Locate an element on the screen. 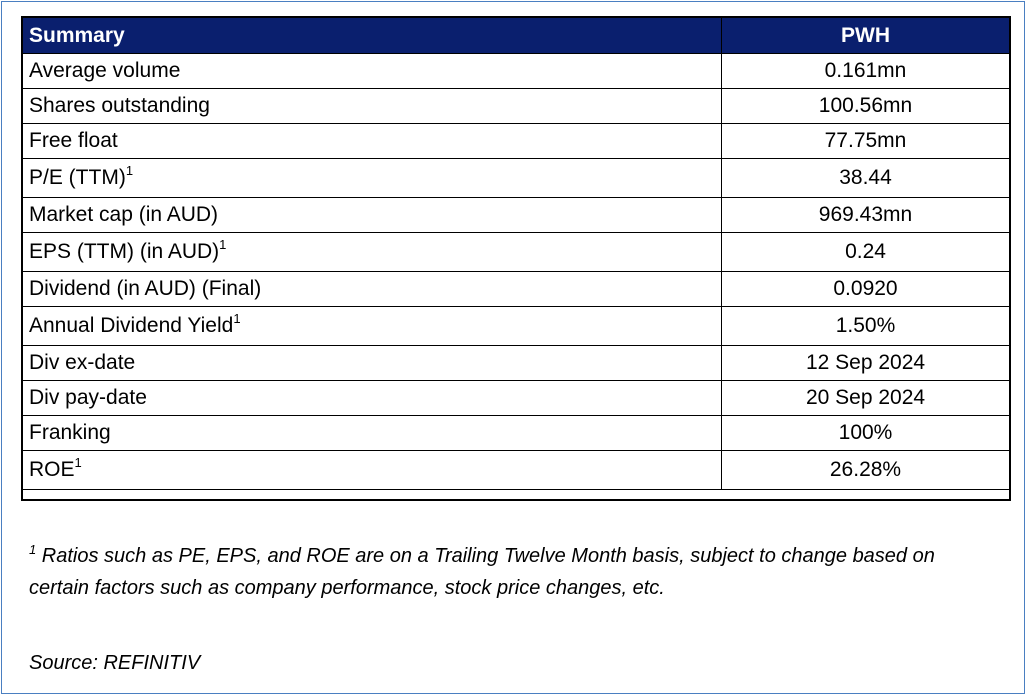 This screenshot has height=697, width=1028. table-row: P/E (TTM)1 38.44 is located at coordinates (516, 178).